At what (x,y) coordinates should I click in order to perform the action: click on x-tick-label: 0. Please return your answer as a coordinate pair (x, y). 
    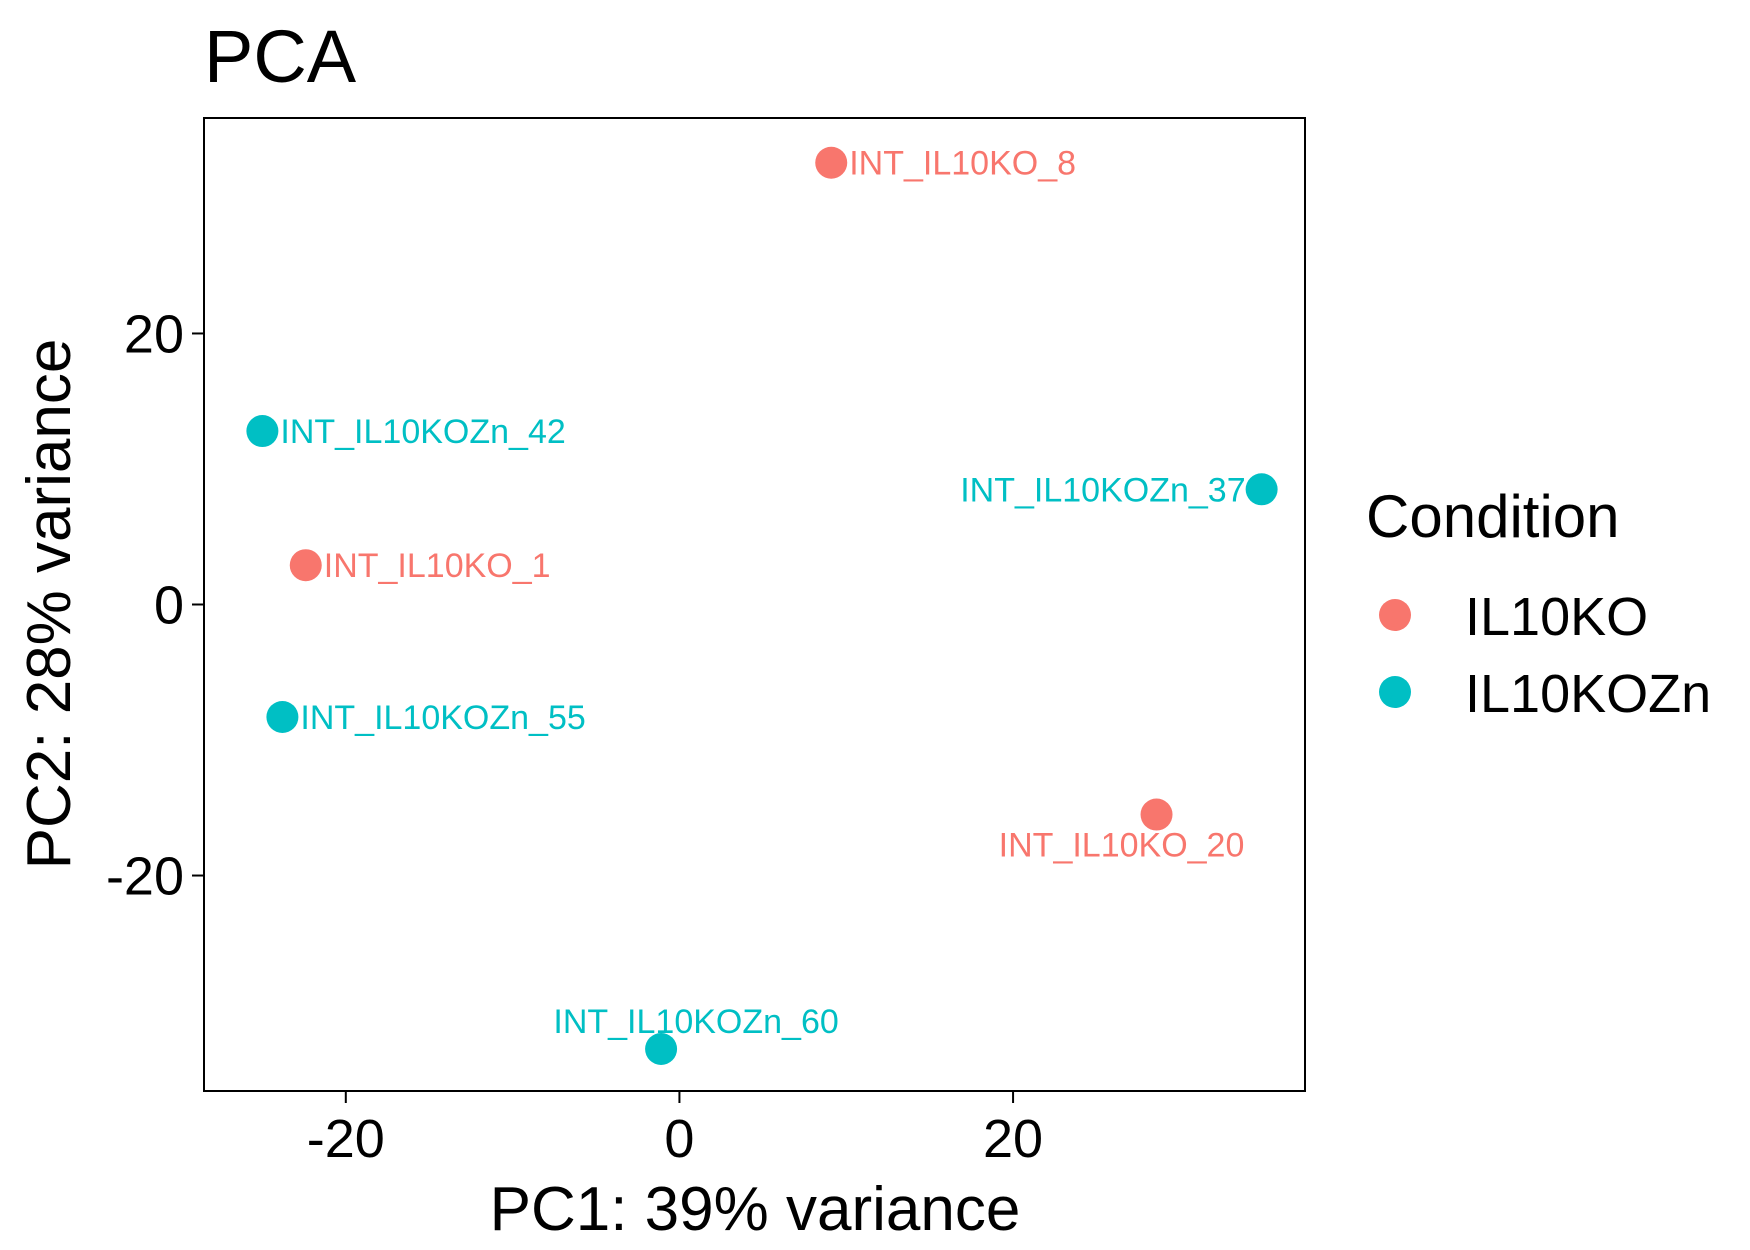
    Looking at the image, I should click on (679, 1139).